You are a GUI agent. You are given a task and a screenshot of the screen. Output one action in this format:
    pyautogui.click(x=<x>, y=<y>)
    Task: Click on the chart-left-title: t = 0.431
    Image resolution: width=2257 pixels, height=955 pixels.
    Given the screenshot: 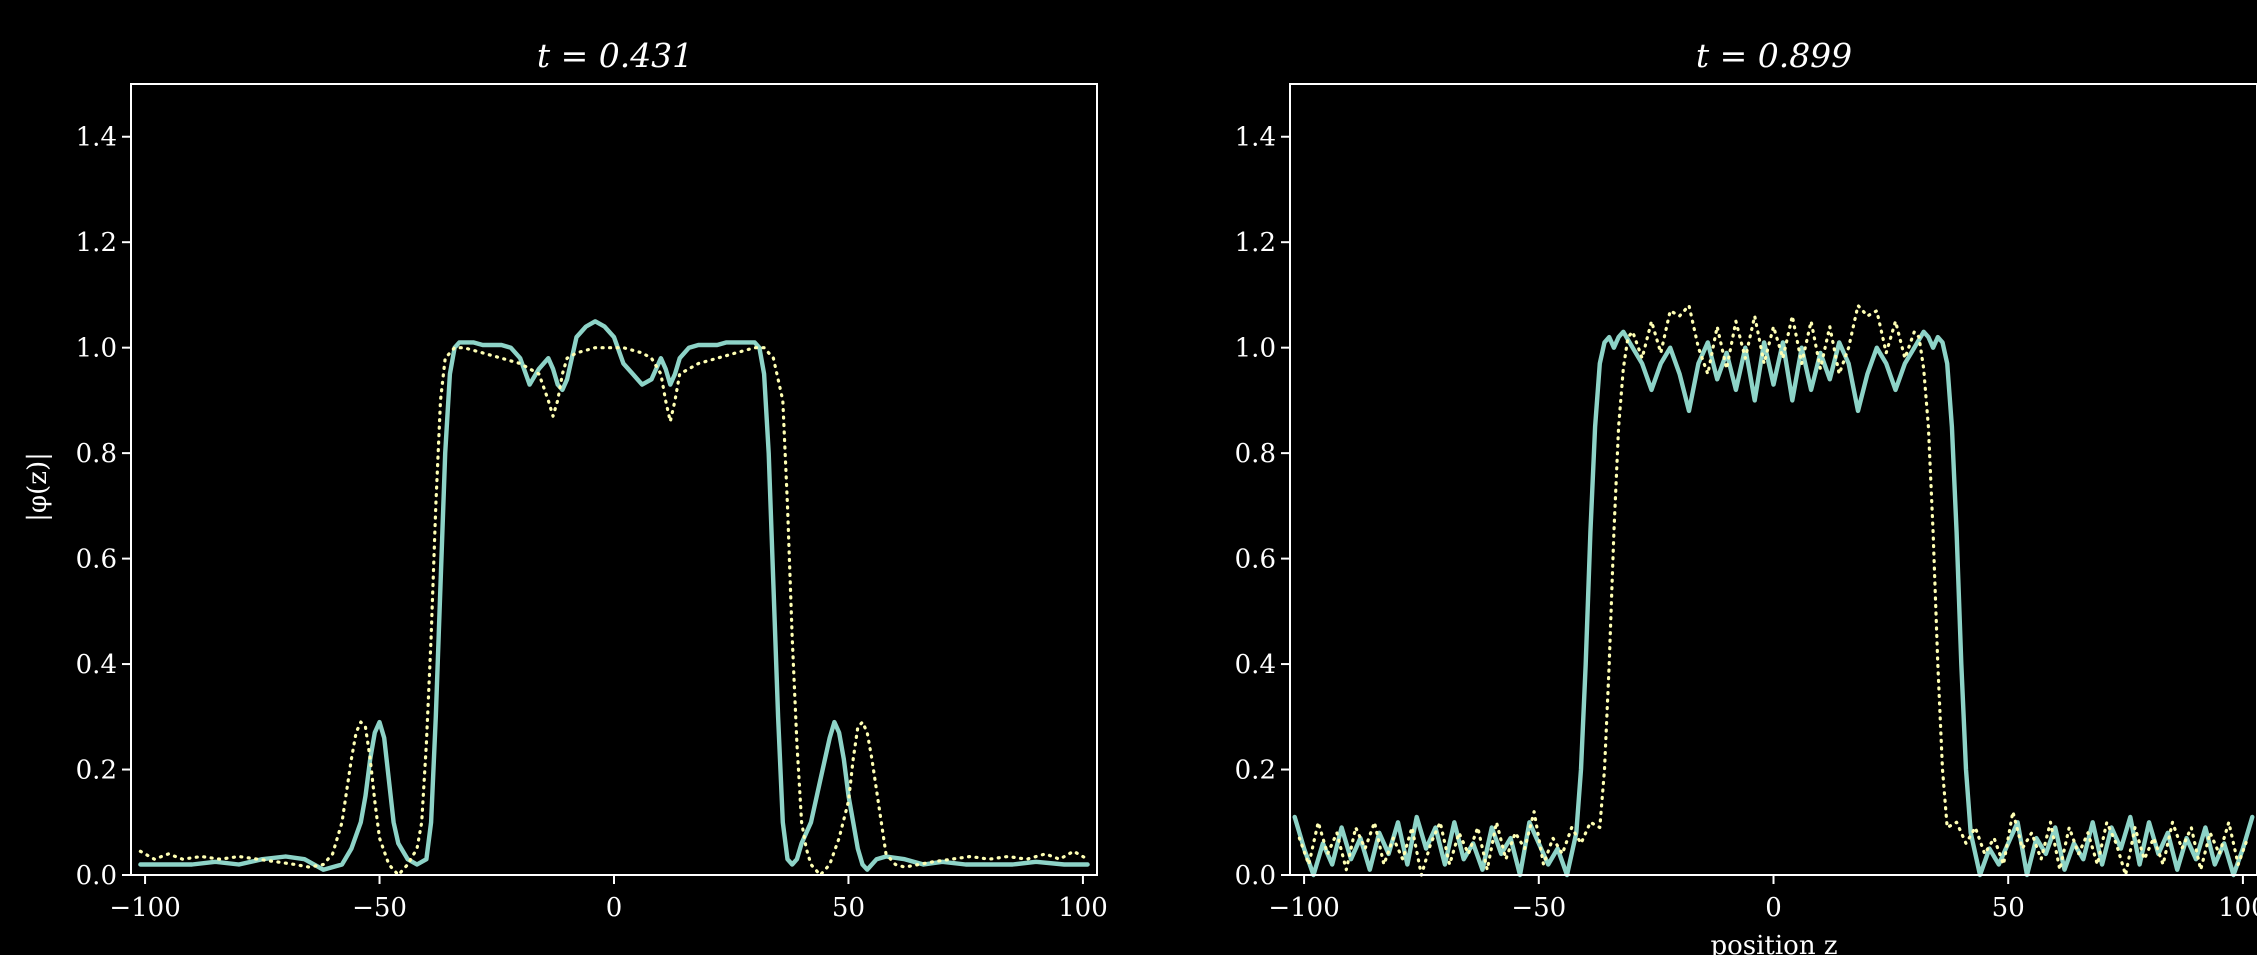 What is the action you would take?
    pyautogui.click(x=615, y=55)
    